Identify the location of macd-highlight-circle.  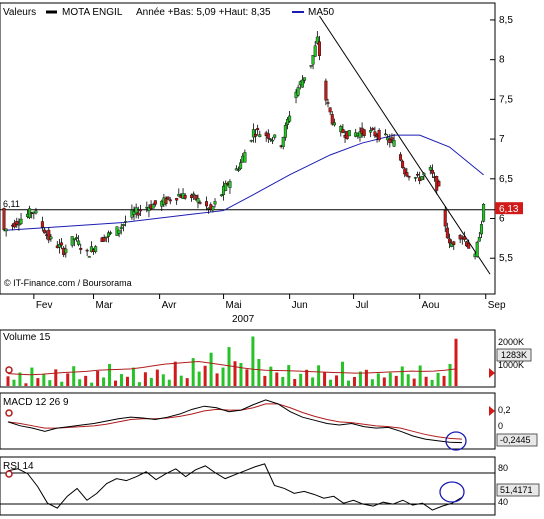
(456, 441).